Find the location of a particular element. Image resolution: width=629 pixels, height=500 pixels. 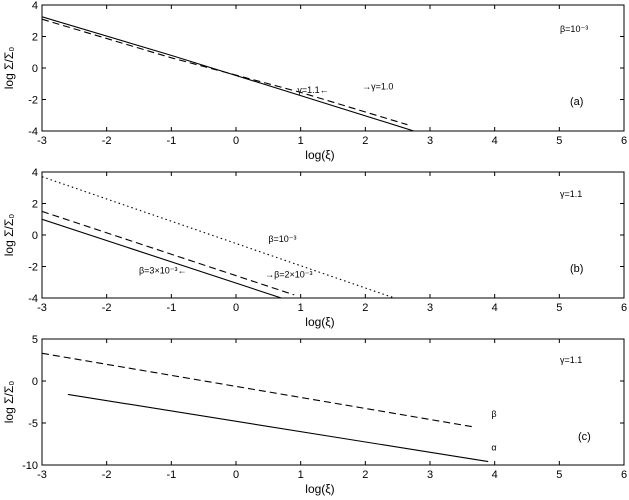

series-label: β=10⁻³ is located at coordinates (282, 239).